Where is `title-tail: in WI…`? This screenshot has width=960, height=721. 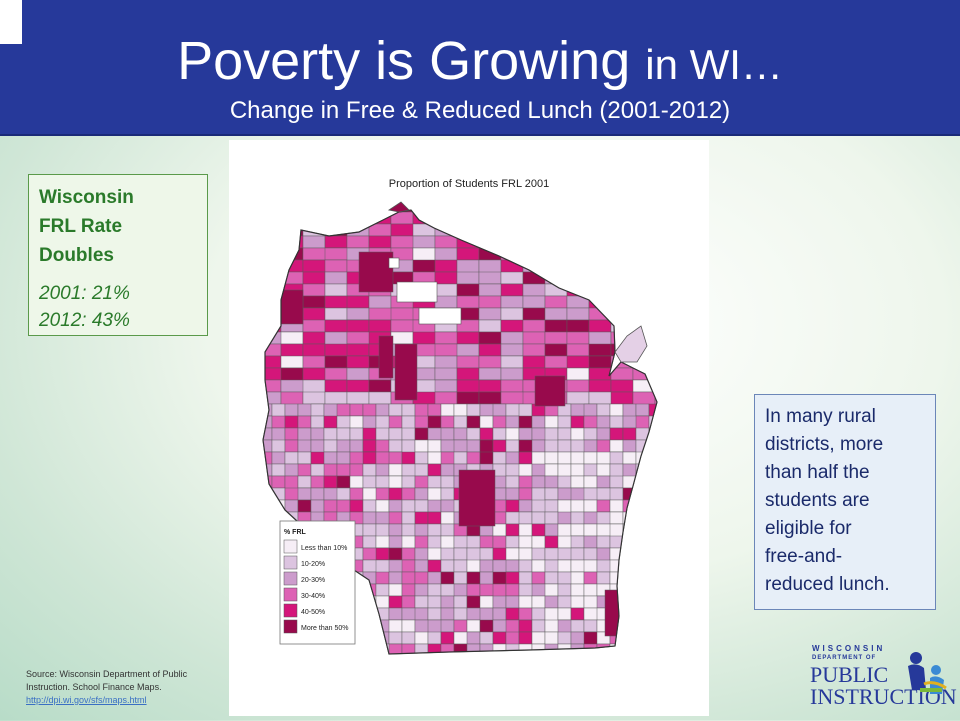 title-tail: in WI… is located at coordinates (714, 64).